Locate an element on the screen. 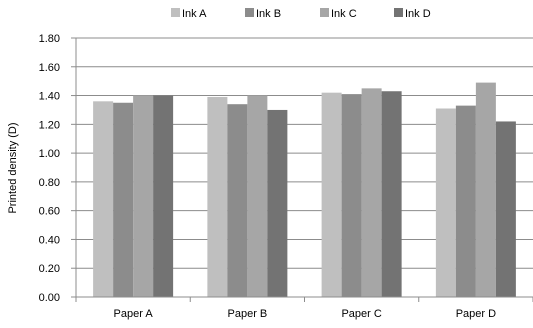 This screenshot has width=533, height=328. y-tick-label: 0.20 is located at coordinates (49, 269).